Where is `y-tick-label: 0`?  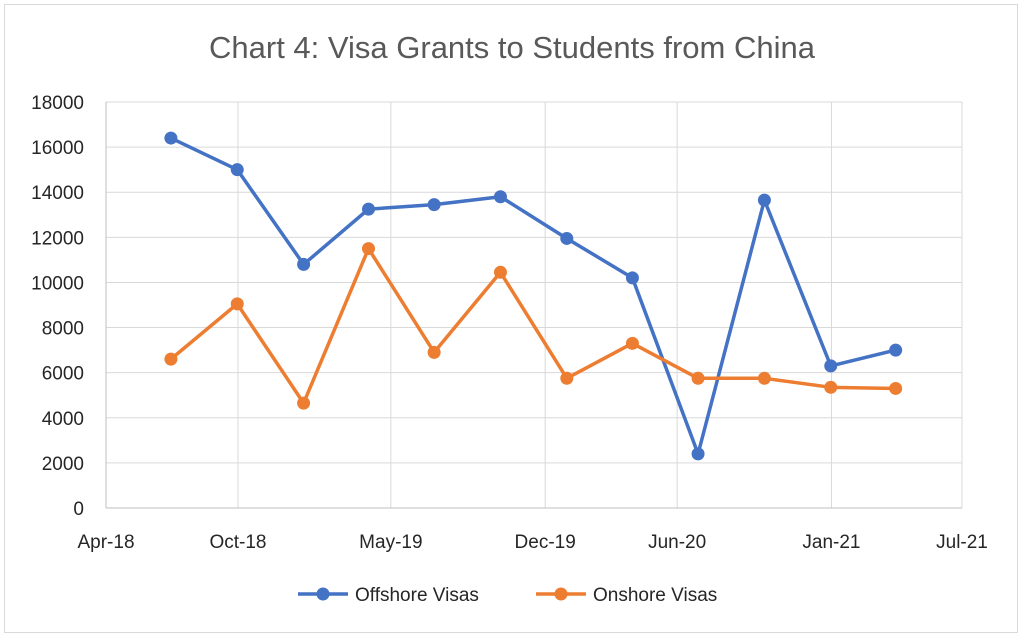 y-tick-label: 0 is located at coordinates (78, 509).